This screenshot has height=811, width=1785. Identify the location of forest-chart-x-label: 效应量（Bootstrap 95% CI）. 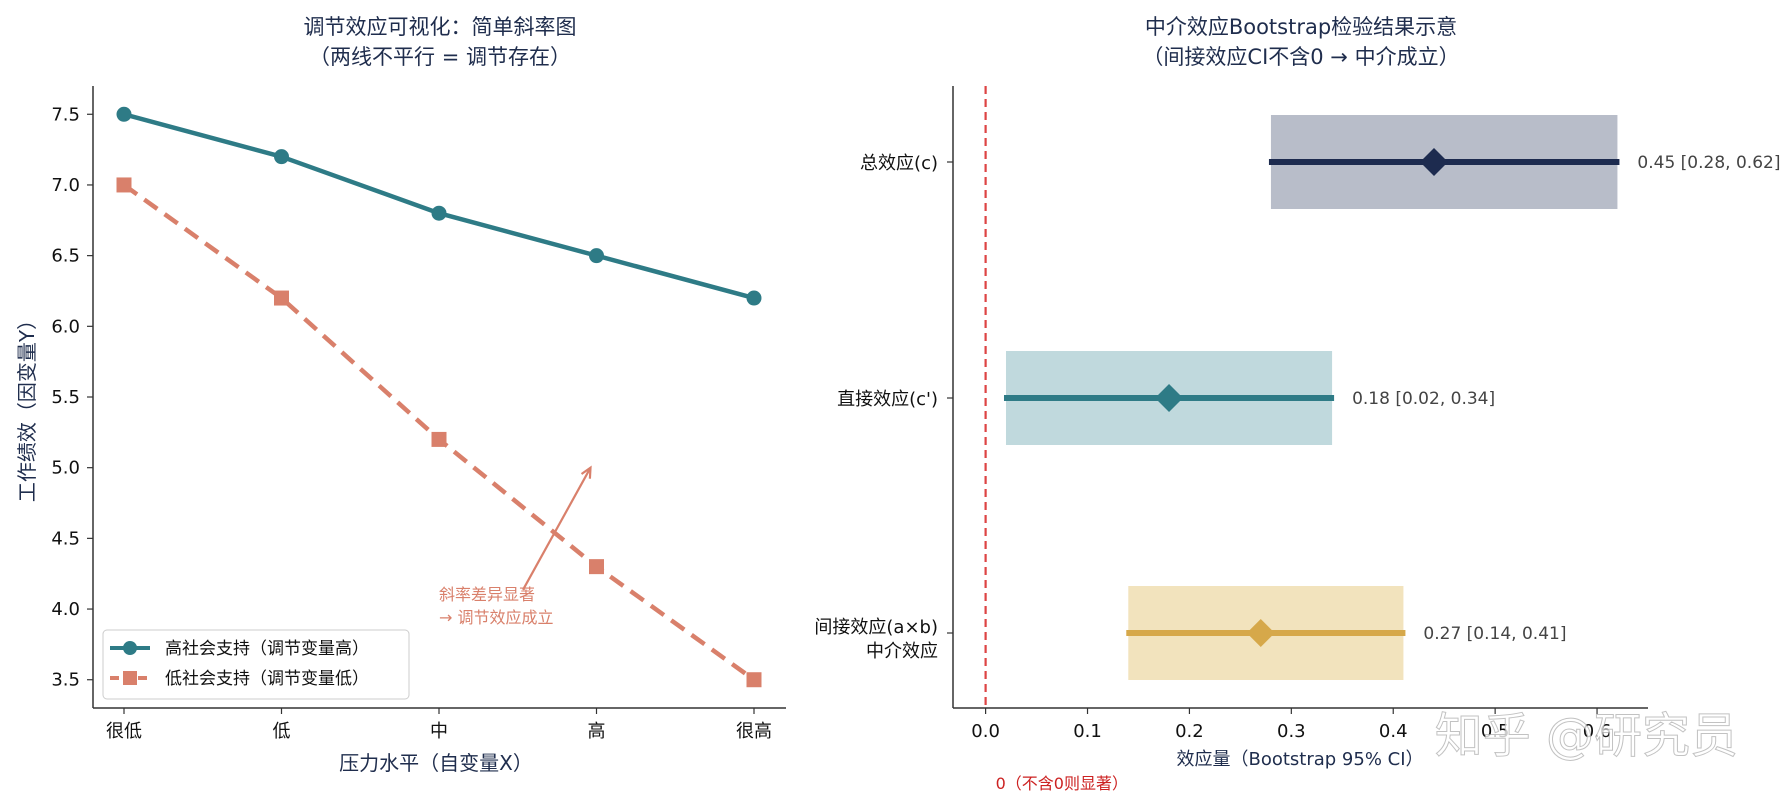
(1299, 759).